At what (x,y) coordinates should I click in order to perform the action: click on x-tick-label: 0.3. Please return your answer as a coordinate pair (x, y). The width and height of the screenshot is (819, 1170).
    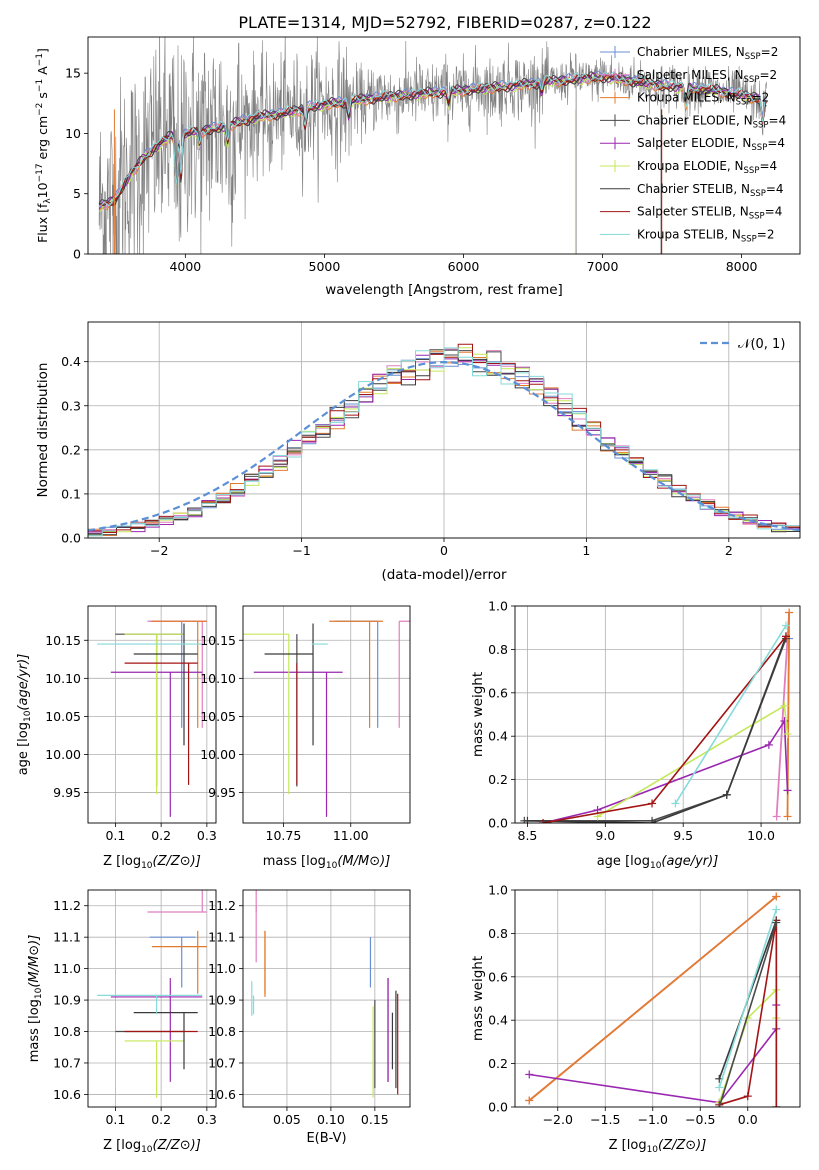
    Looking at the image, I should click on (207, 835).